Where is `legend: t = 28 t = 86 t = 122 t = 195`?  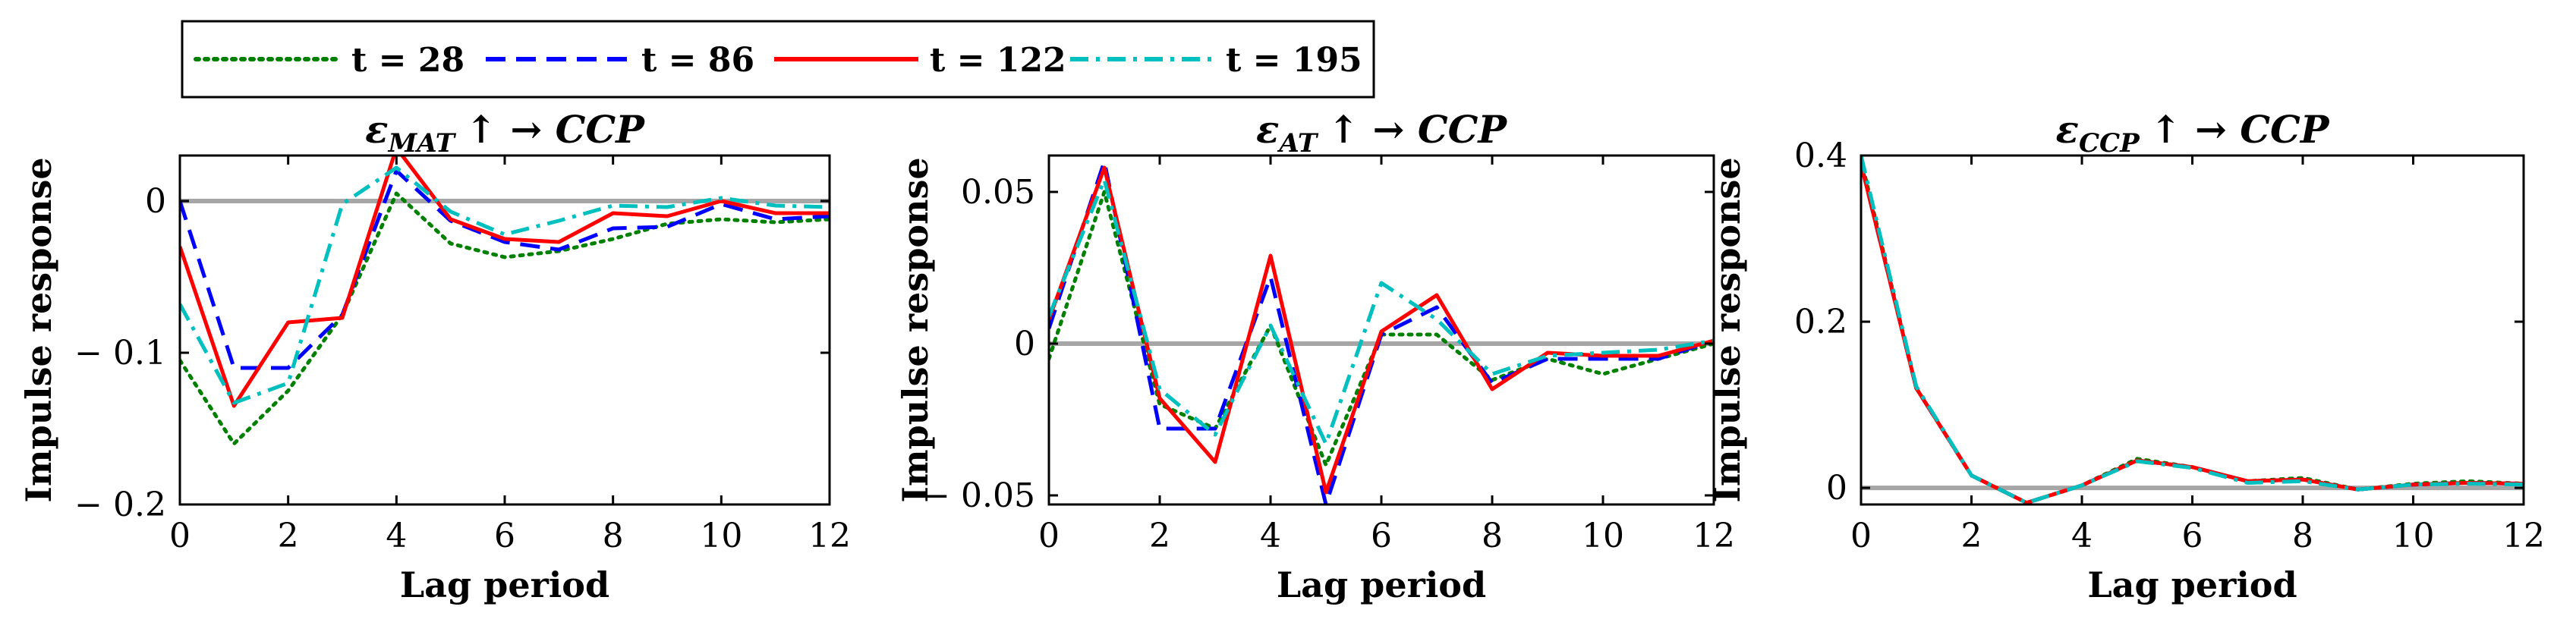
legend: t = 28 t = 86 t = 122 t = 195 is located at coordinates (778, 59).